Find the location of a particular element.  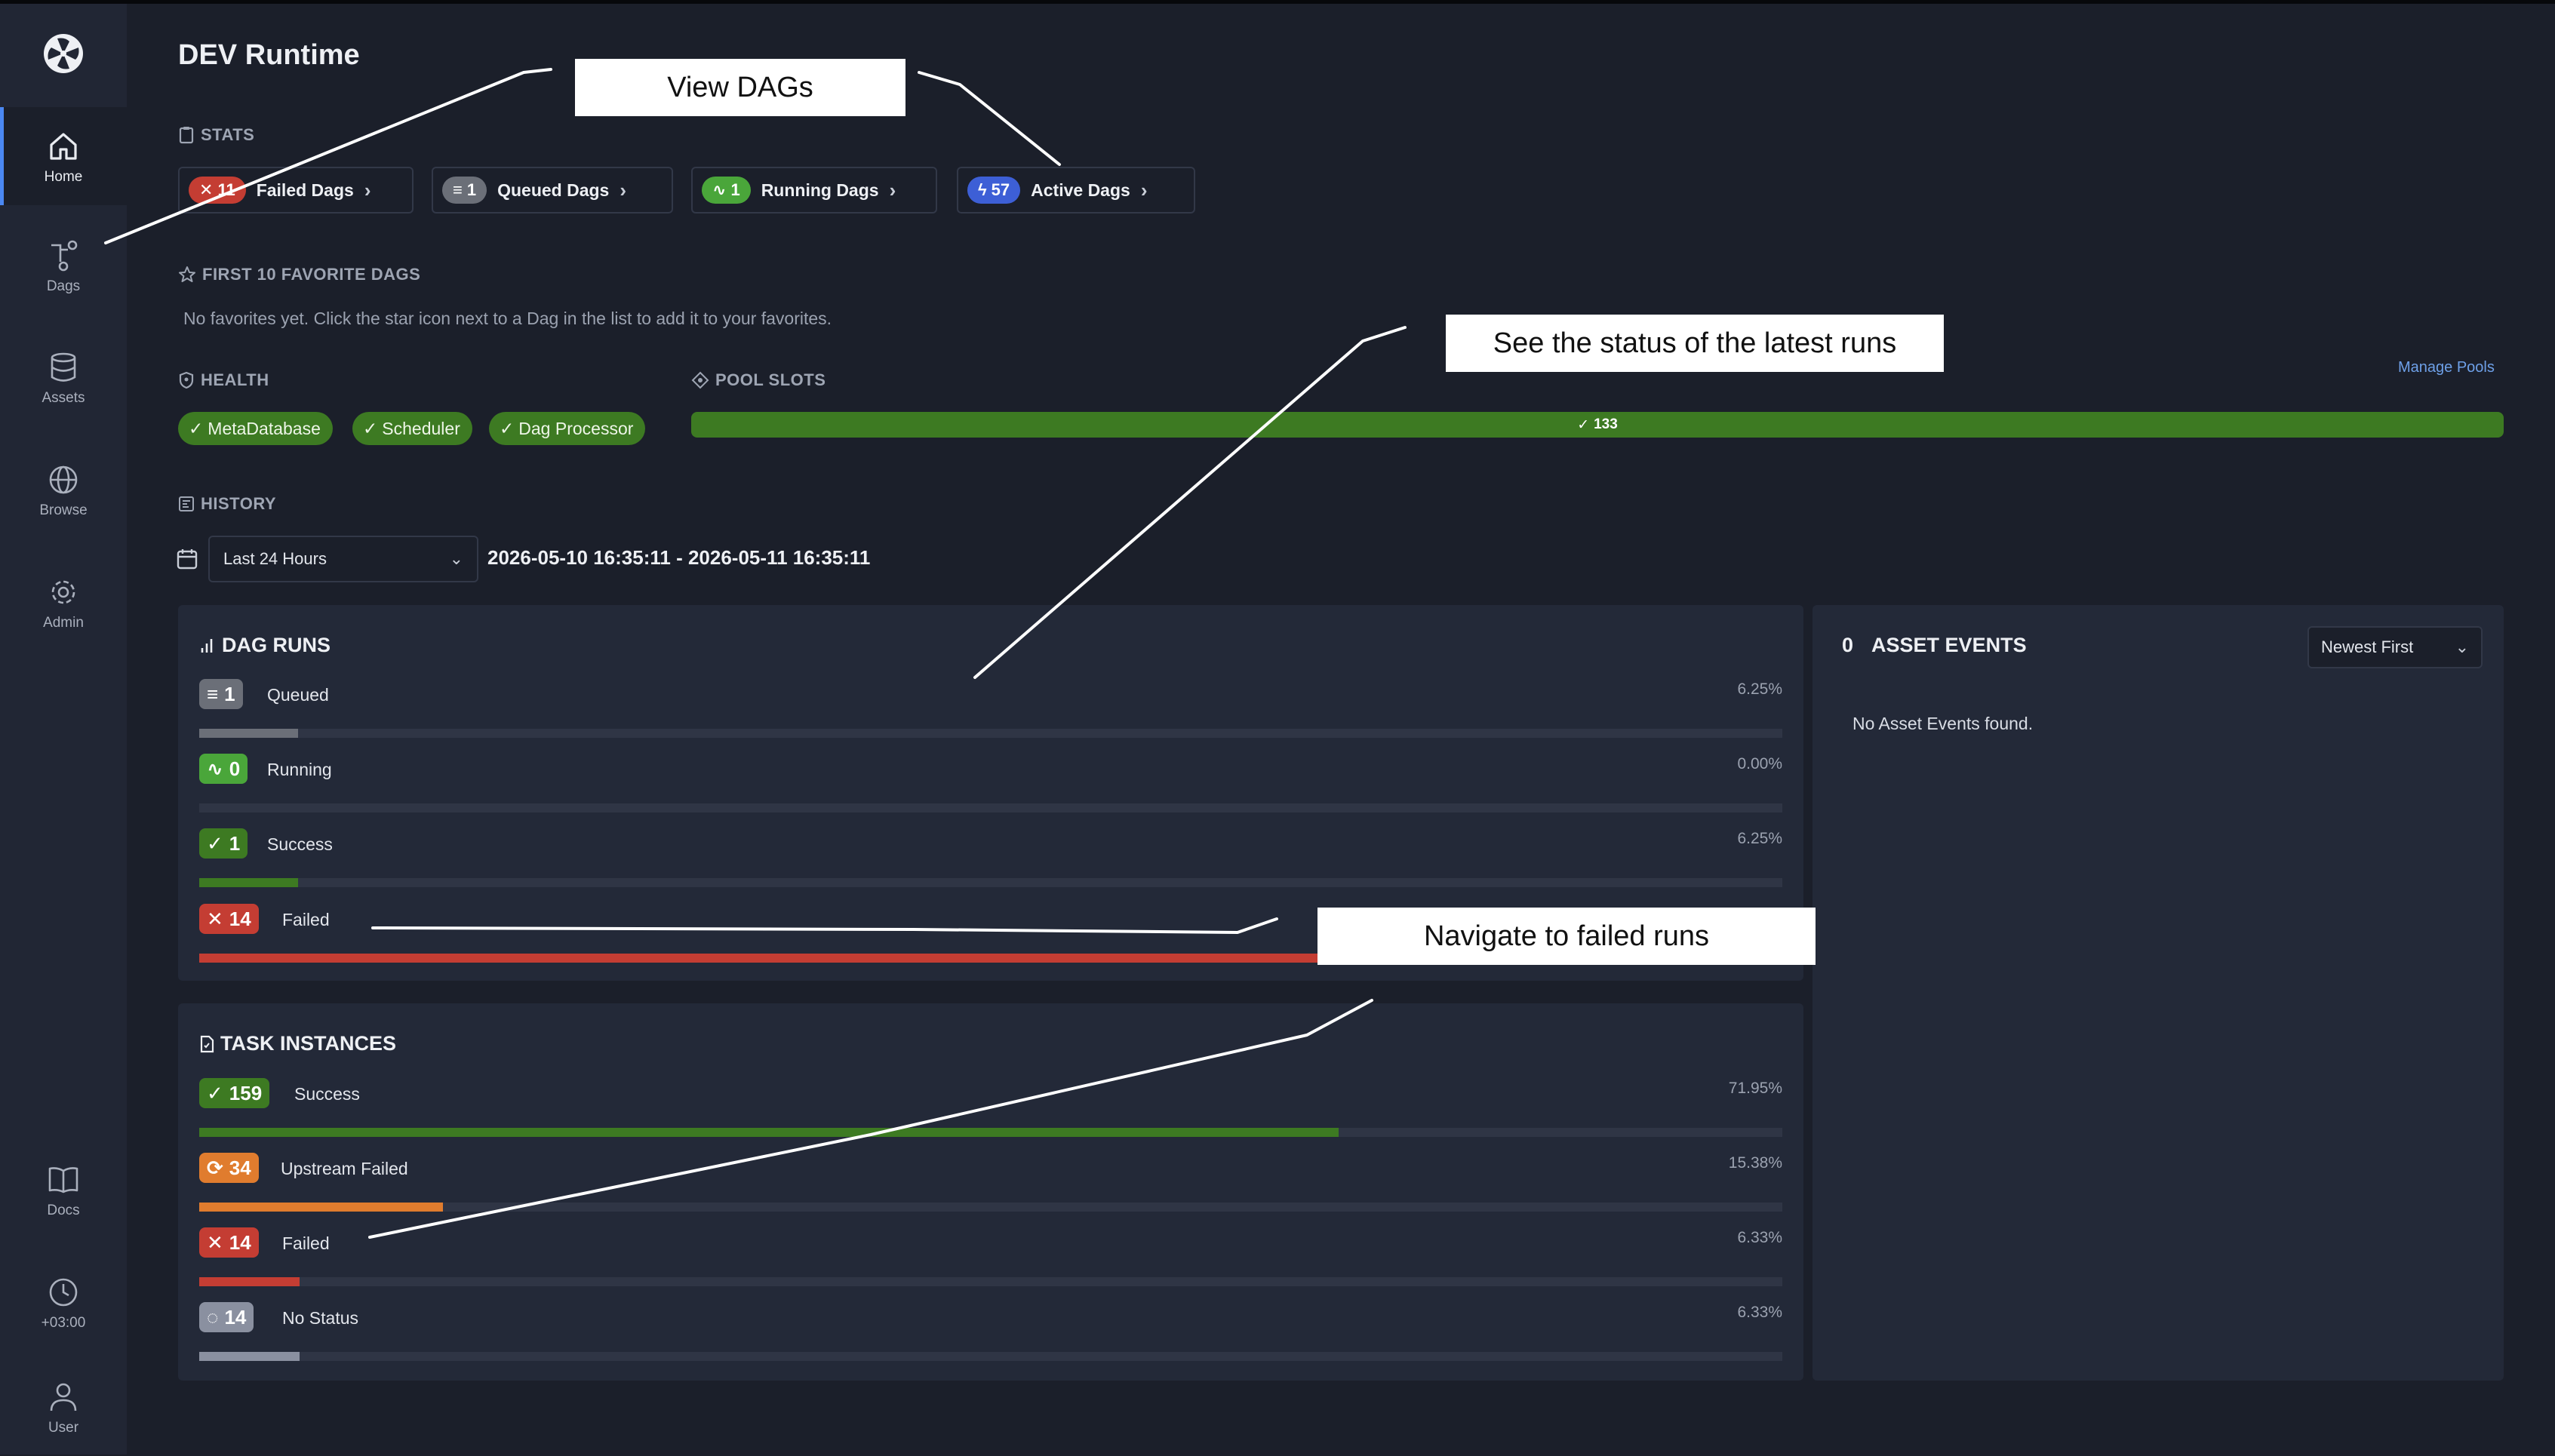

chevron-down-icon: ⌄ is located at coordinates (2462, 646).